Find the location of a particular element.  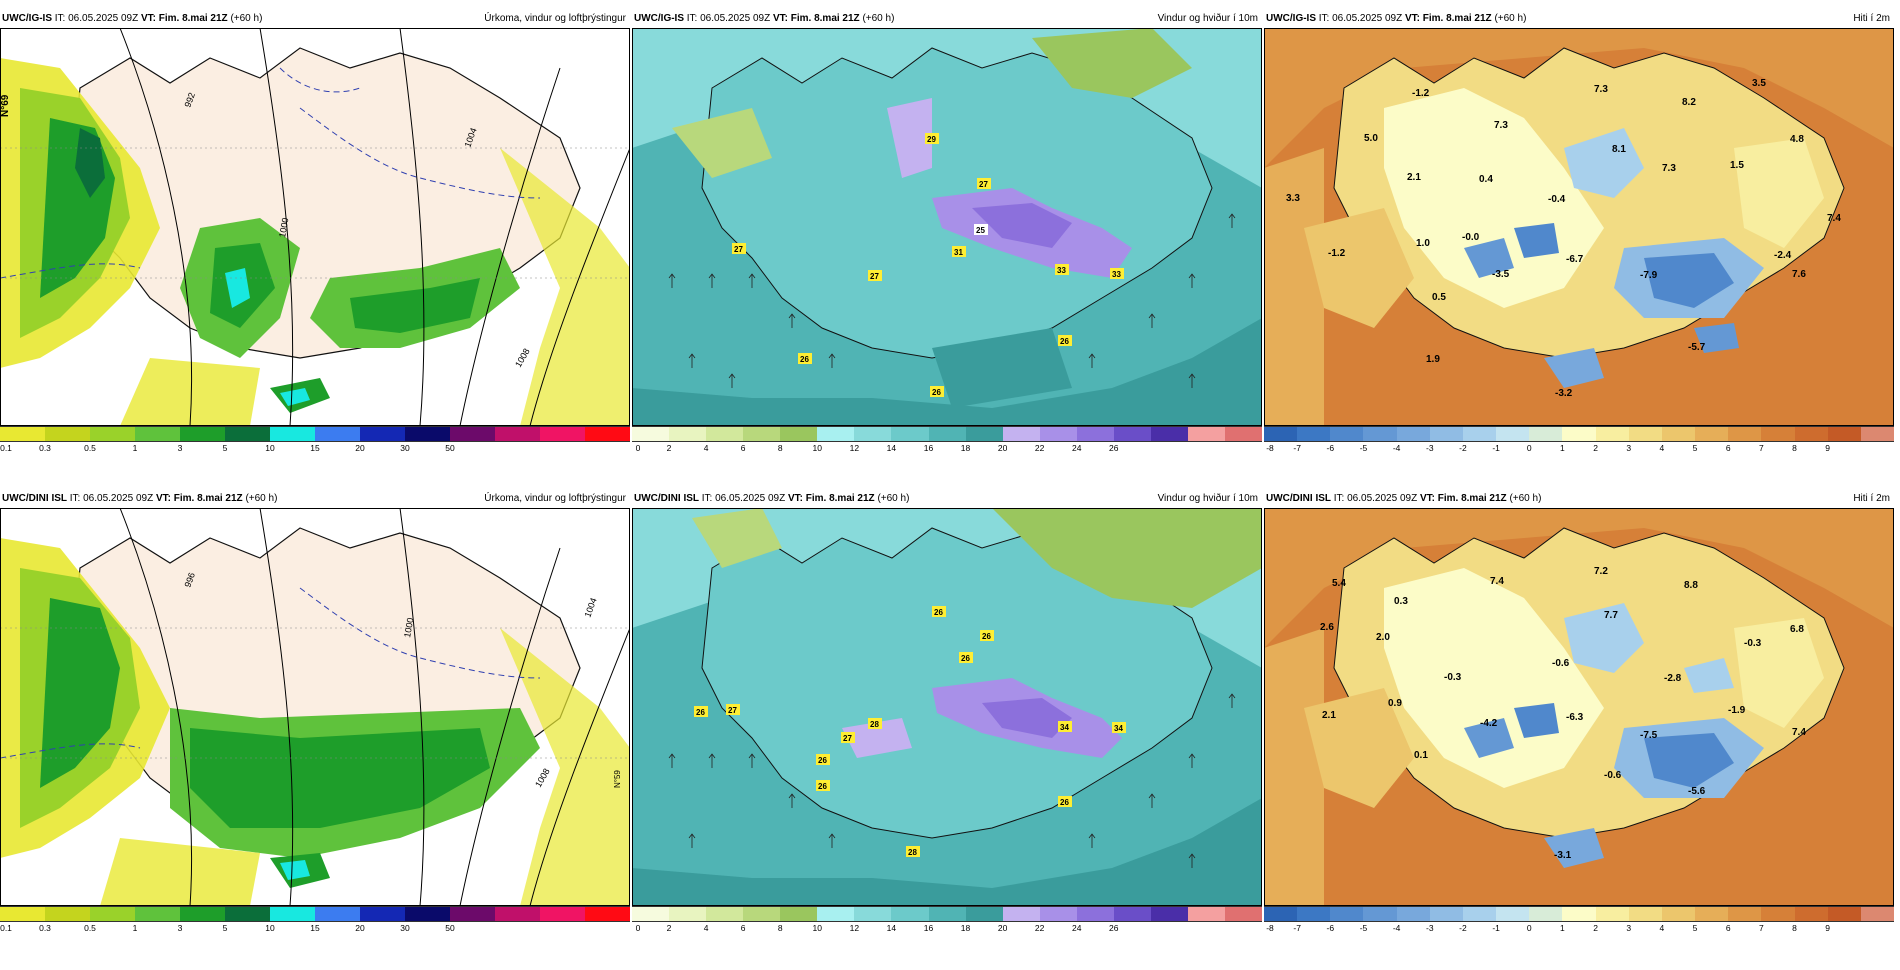

temp-label: 0.5 is located at coordinates (1439, 297).